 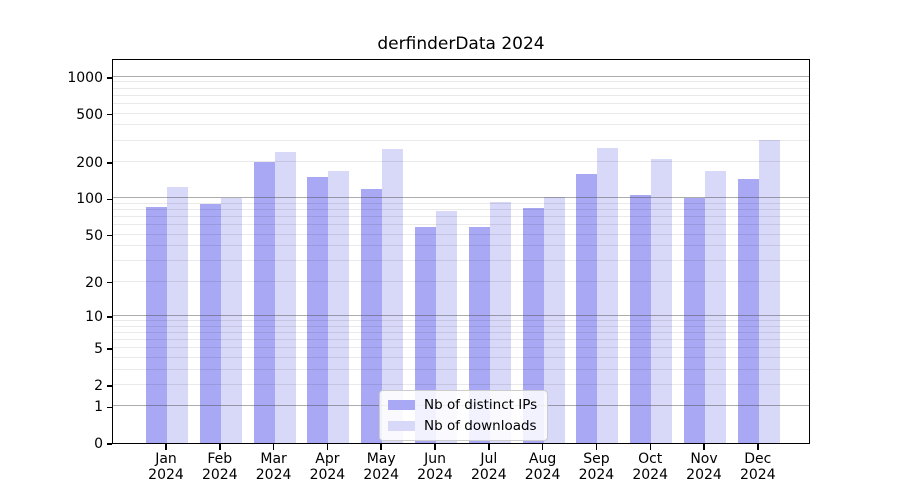 What do you see at coordinates (98, 444) in the screenshot?
I see `y-tick-label: 0` at bounding box center [98, 444].